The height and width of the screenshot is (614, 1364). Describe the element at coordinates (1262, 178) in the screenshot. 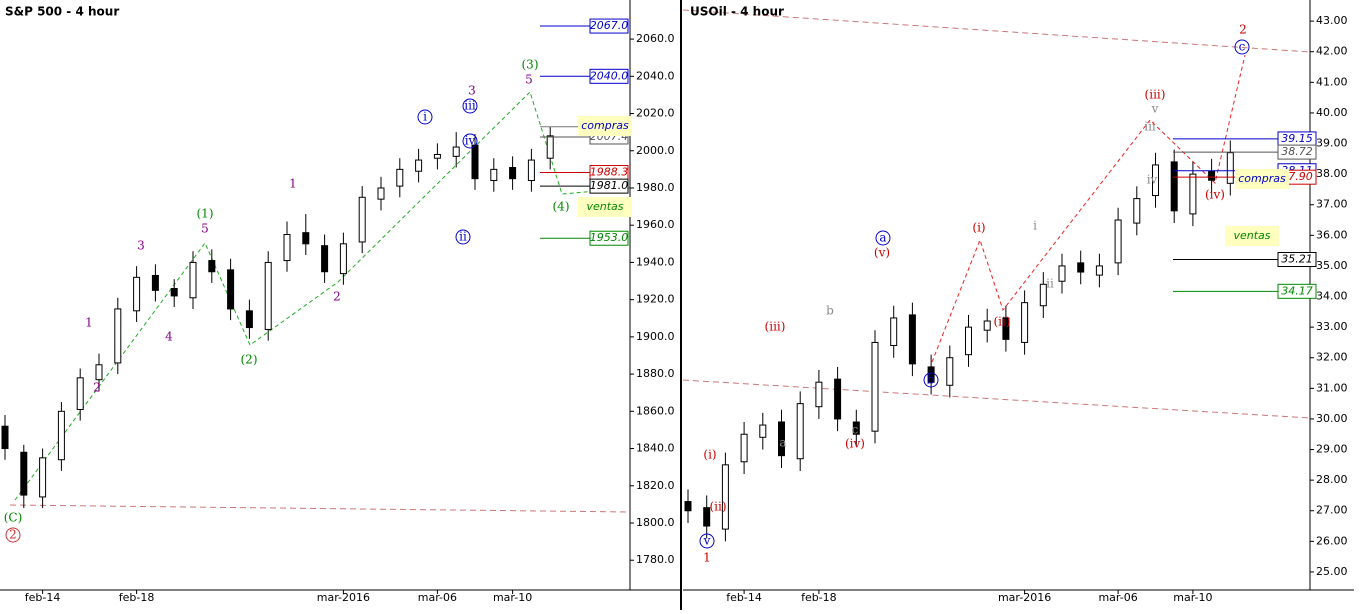

I see `wave-label: compras` at that location.